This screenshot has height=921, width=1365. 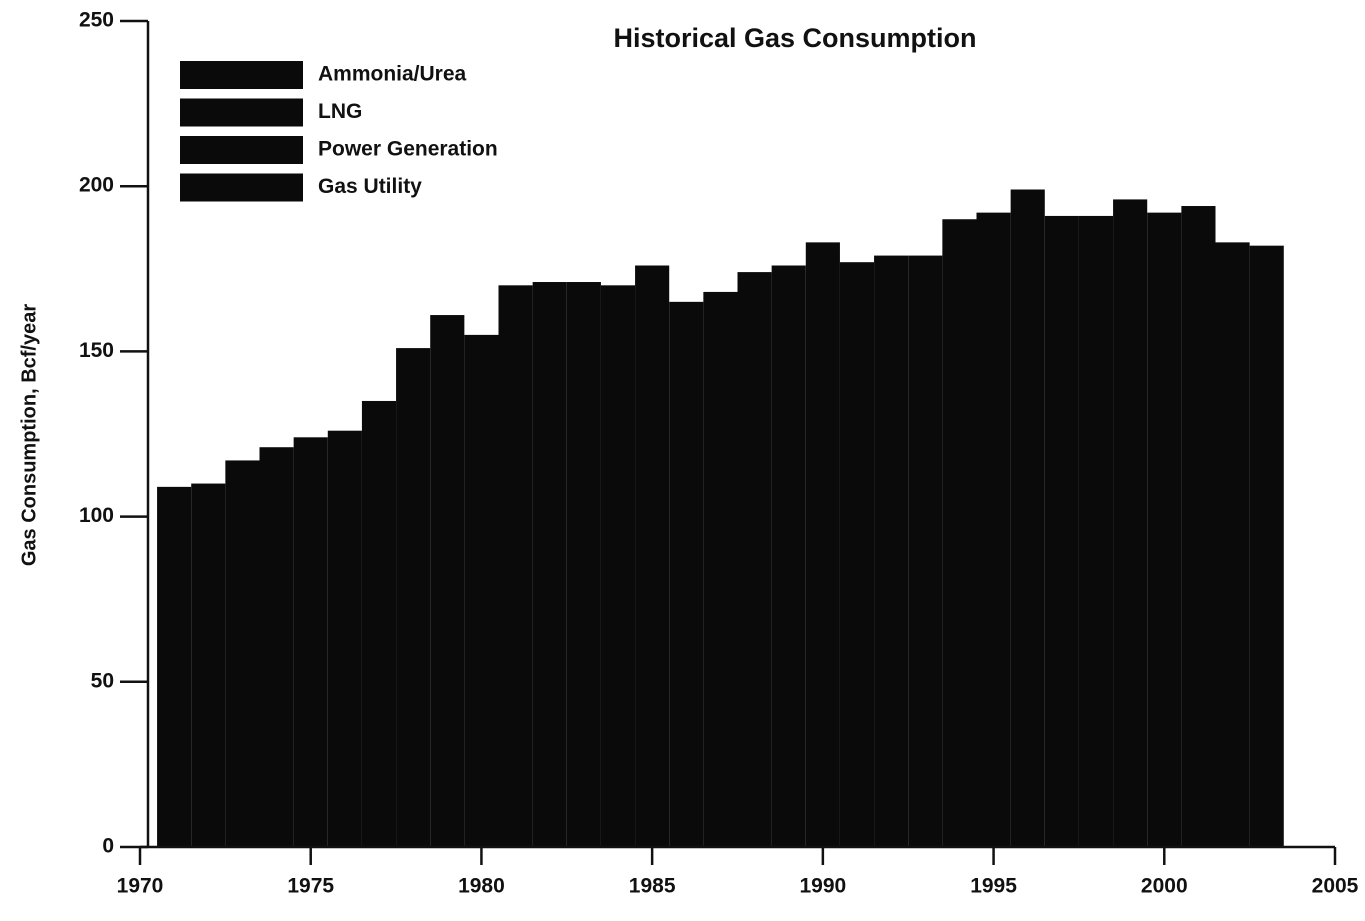 What do you see at coordinates (392, 74) in the screenshot?
I see `legend-label: Ammonia/Urea` at bounding box center [392, 74].